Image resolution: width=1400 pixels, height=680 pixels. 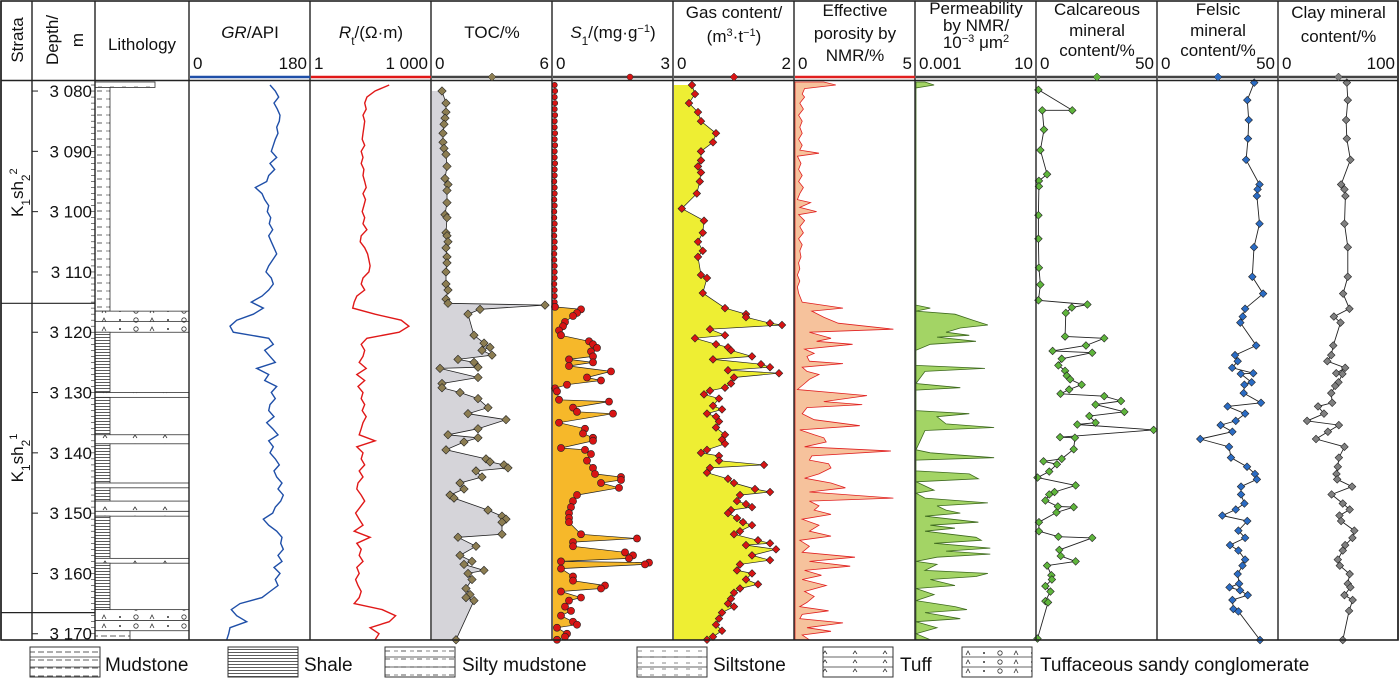 I want to click on s1-legend-marker-icon, so click(x=630, y=77).